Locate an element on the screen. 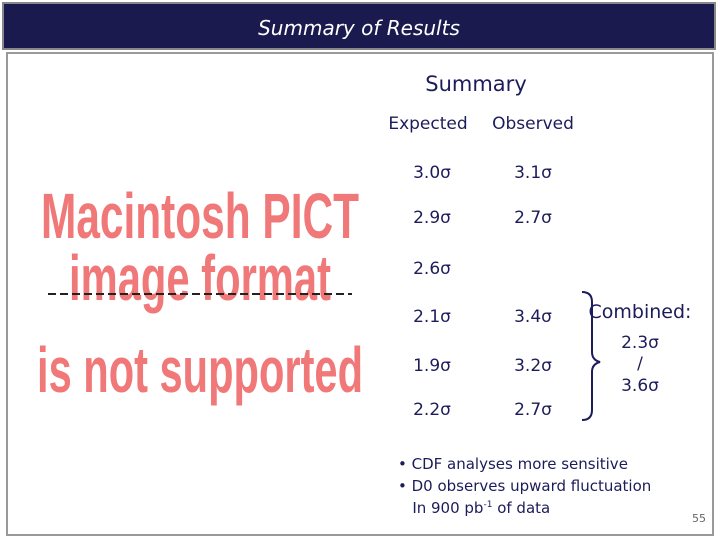 This screenshot has height=540, width=720. table-cell: 2.1σ is located at coordinates (432, 317).